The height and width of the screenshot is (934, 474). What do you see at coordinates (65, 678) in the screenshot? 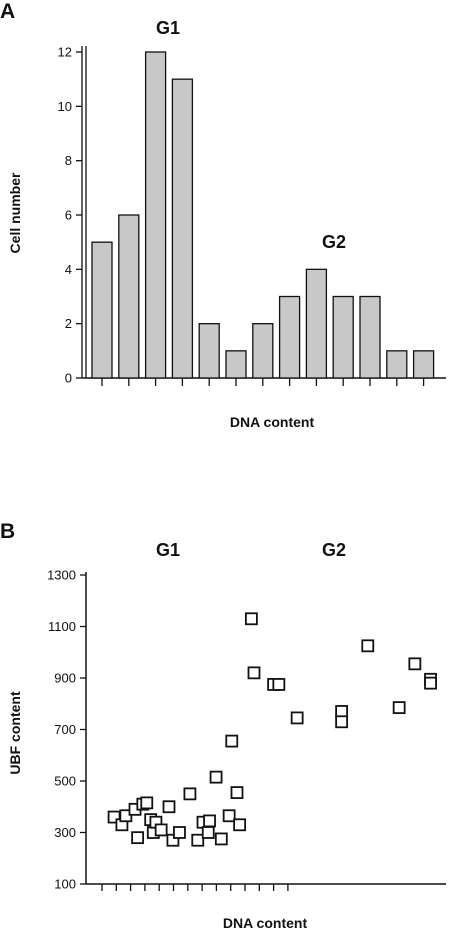
I see `panel-b-y-tick-label: 900` at bounding box center [65, 678].